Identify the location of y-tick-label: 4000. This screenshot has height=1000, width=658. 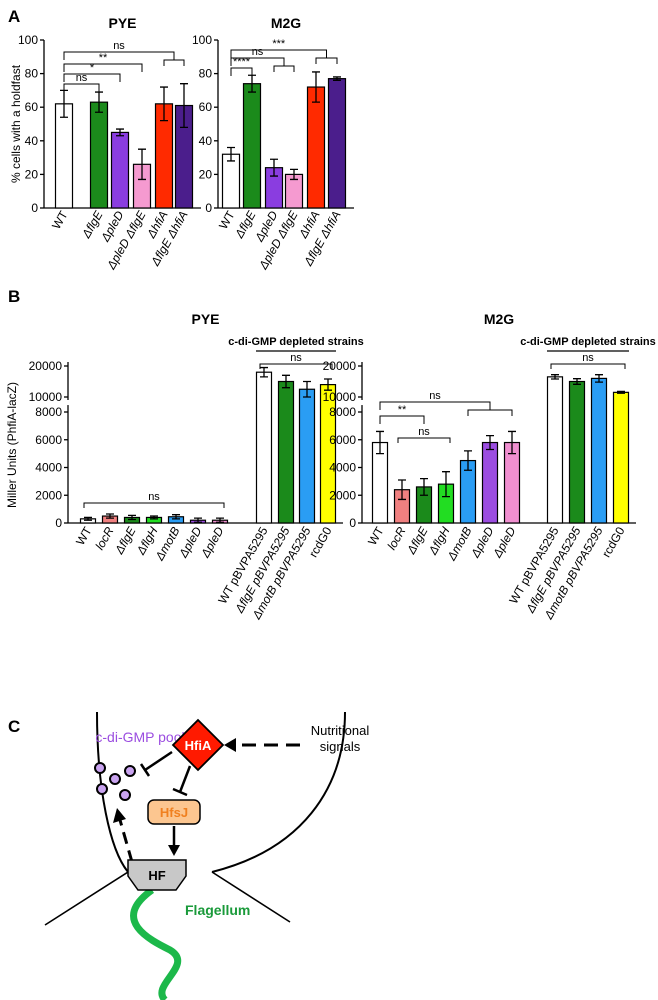
(342, 468).